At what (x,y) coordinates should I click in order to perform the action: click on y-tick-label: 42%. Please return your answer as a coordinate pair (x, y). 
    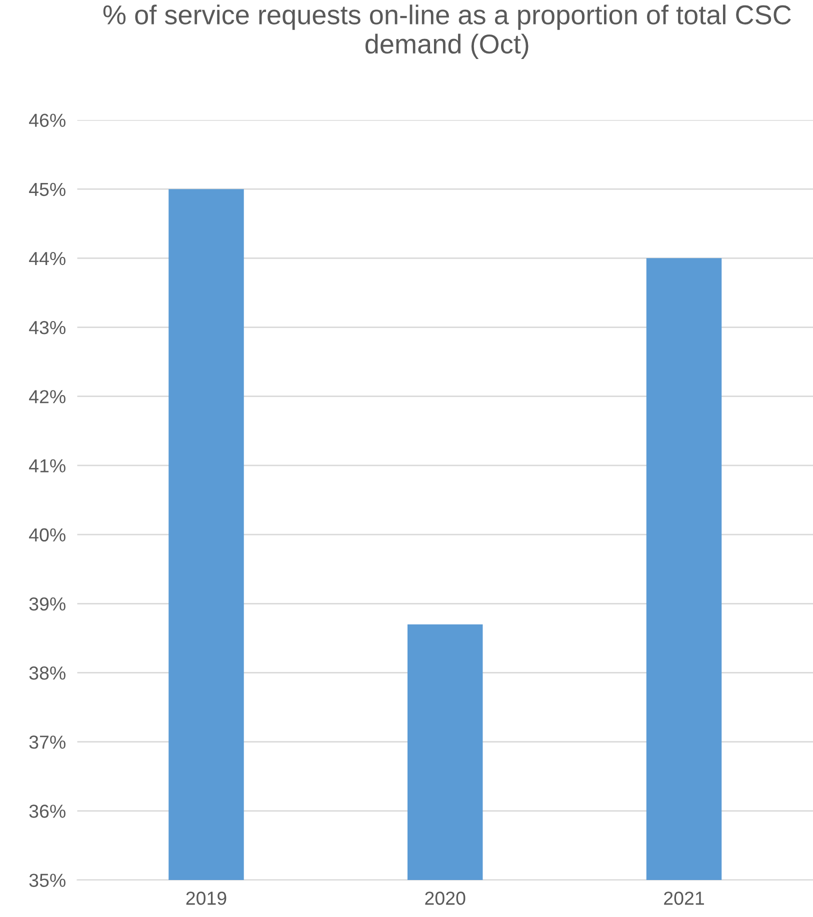
    Looking at the image, I should click on (47, 397).